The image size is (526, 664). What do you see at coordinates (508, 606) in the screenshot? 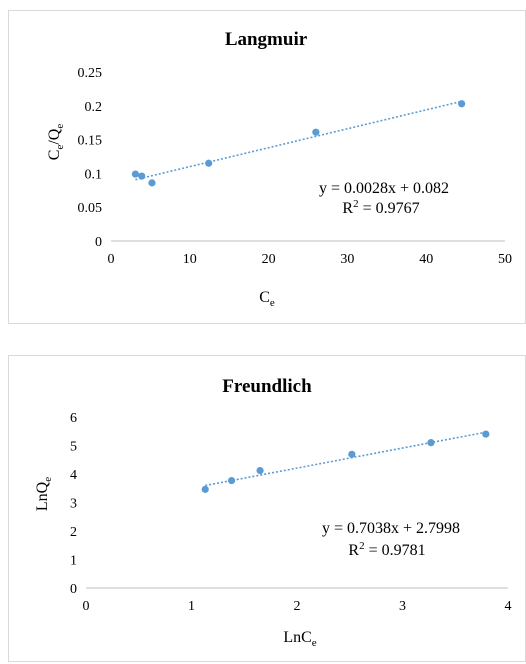
I see `x-tick-label: 4` at bounding box center [508, 606].